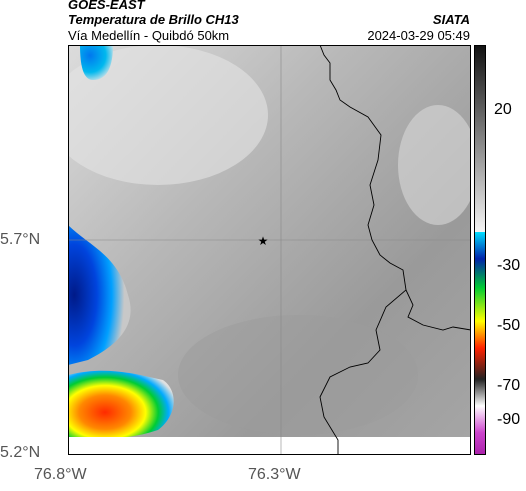 The width and height of the screenshot is (526, 491). I want to click on agency-label: SIATA, so click(451, 19).